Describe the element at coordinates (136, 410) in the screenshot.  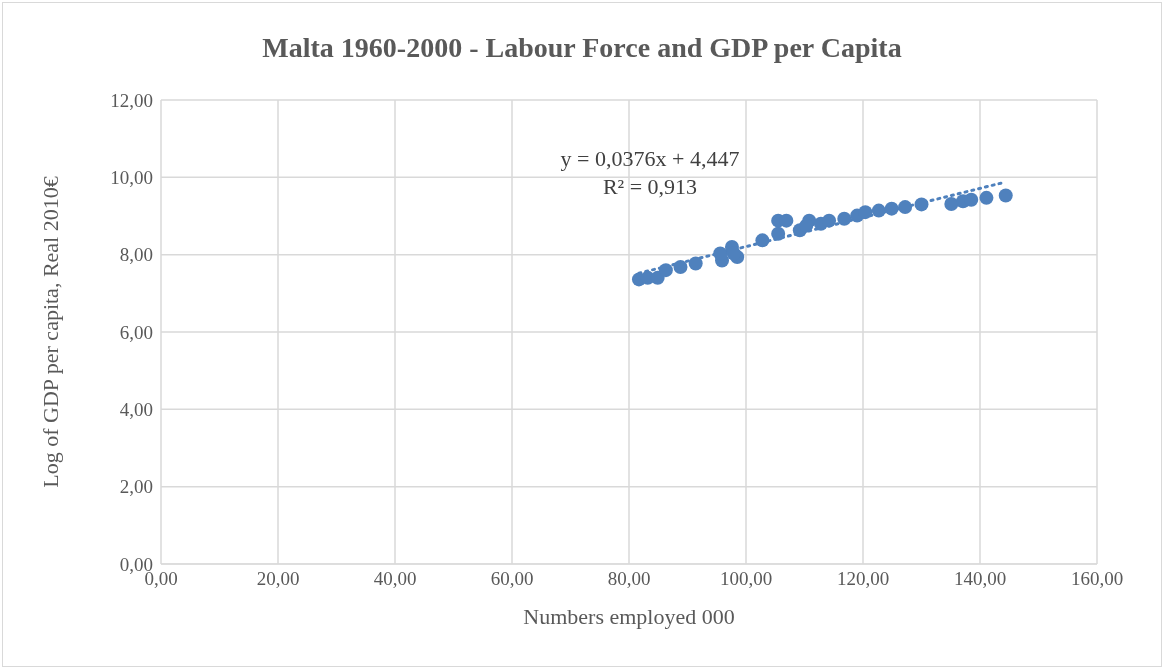
I see `y-tick-label: 4,00` at that location.